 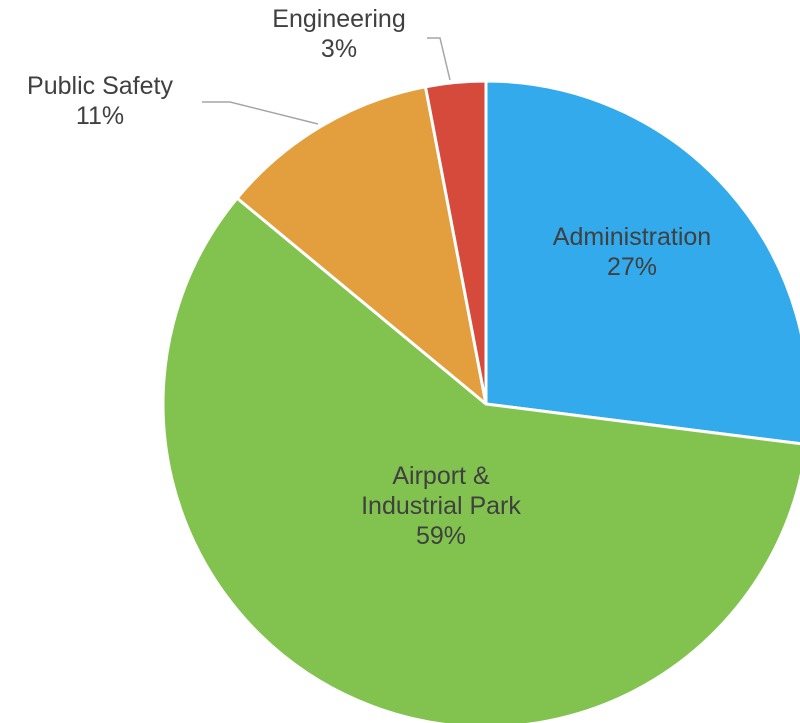 I want to click on leader-lines, so click(x=326, y=81).